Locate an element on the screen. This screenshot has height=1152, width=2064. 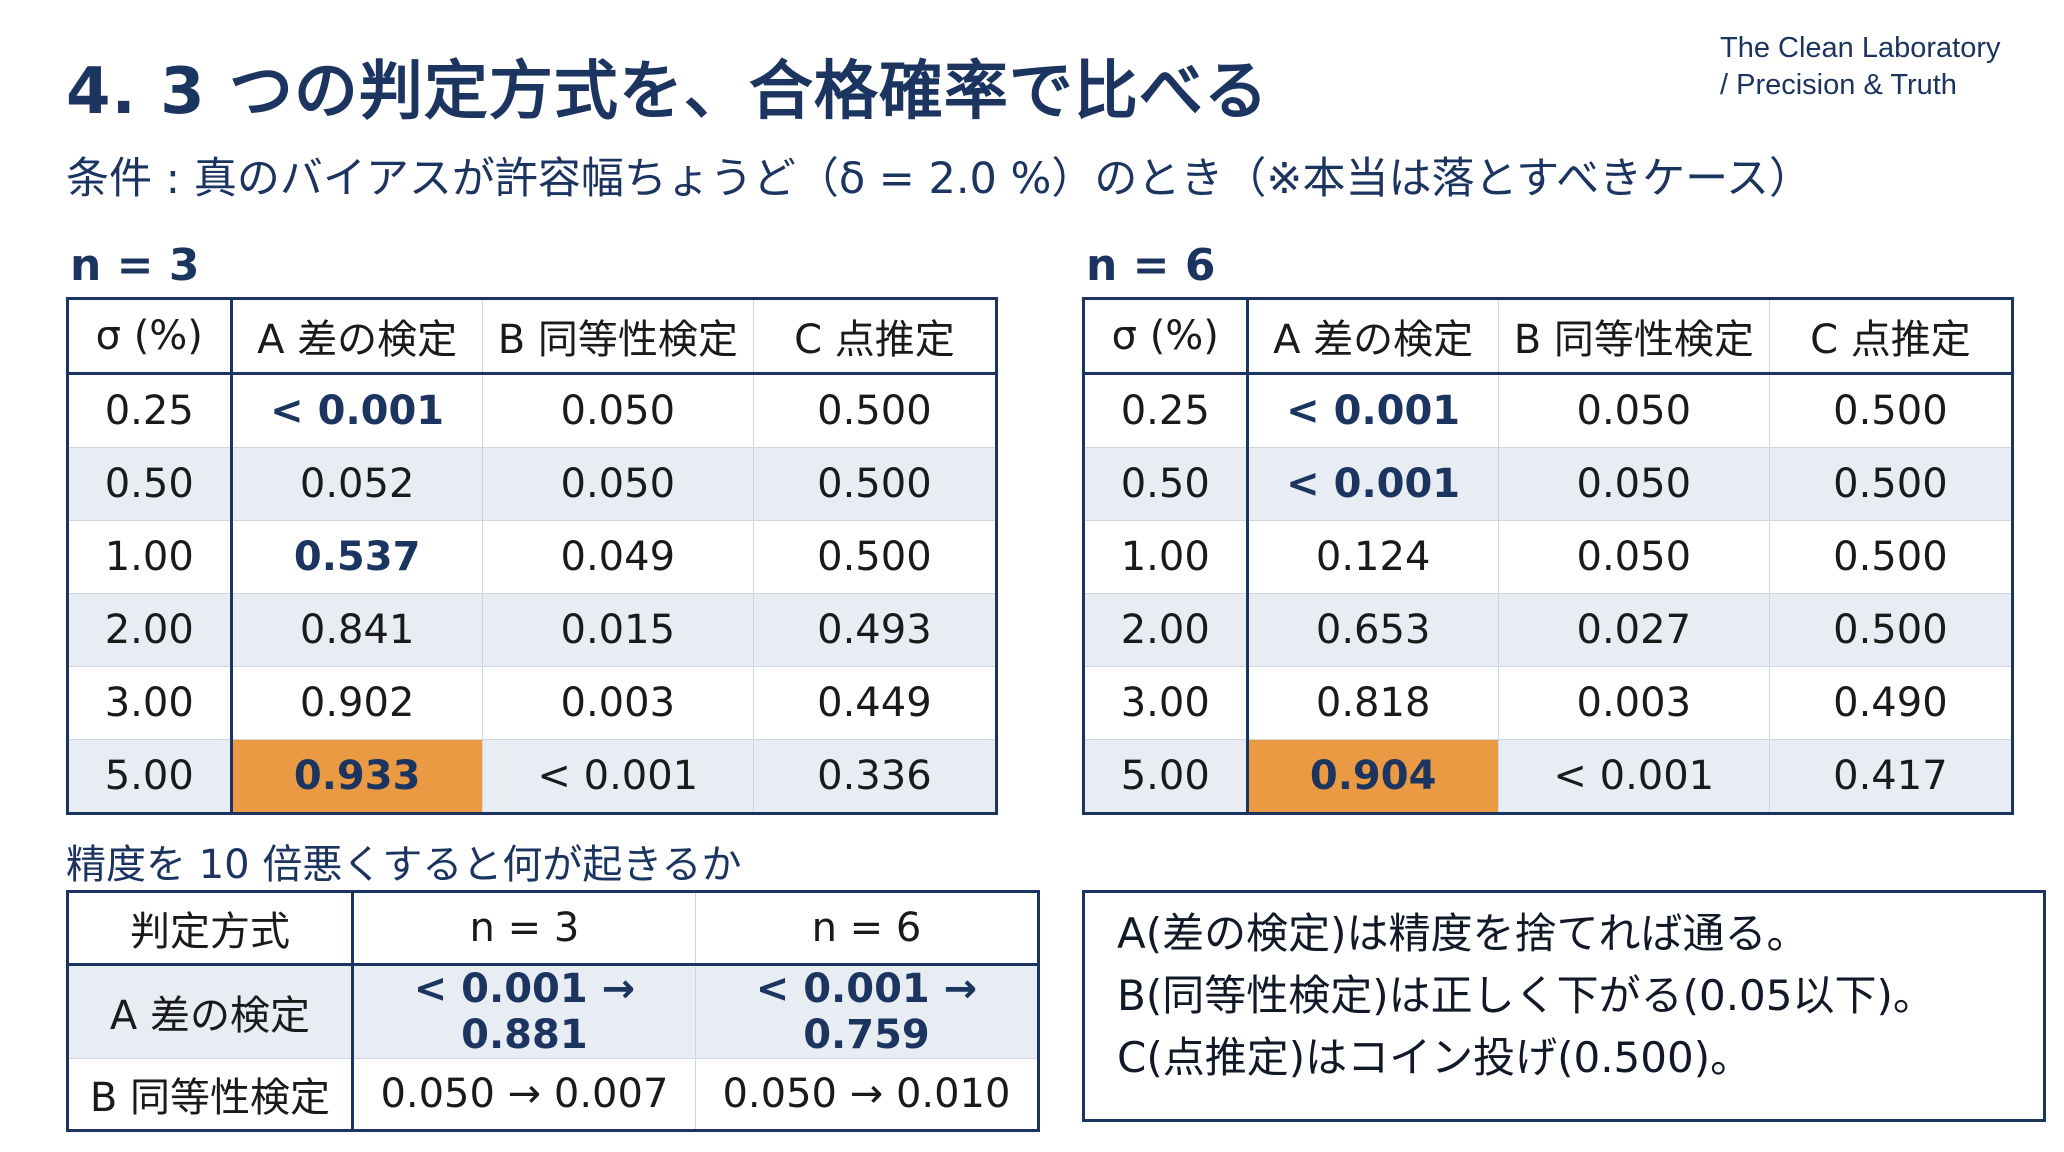
cell-a: 0.818 is located at coordinates (1372, 703).